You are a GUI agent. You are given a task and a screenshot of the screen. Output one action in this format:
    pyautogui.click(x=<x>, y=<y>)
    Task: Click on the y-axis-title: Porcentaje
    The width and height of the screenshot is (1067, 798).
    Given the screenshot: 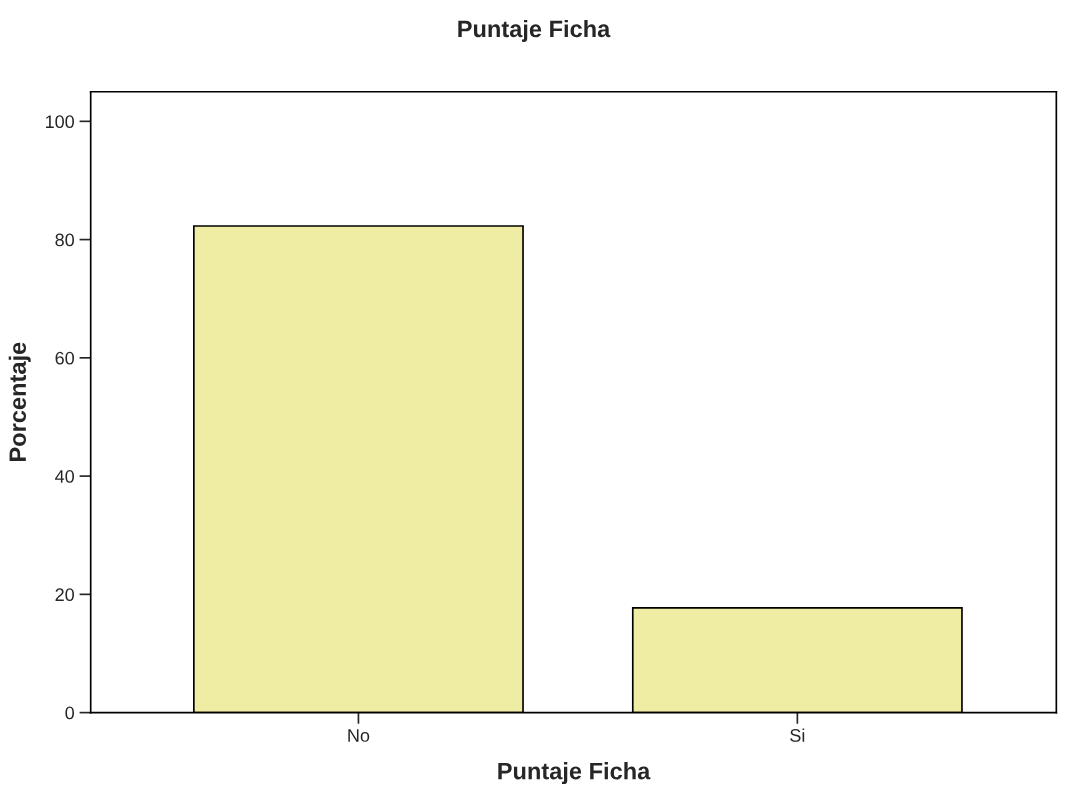 What is the action you would take?
    pyautogui.click(x=19, y=401)
    